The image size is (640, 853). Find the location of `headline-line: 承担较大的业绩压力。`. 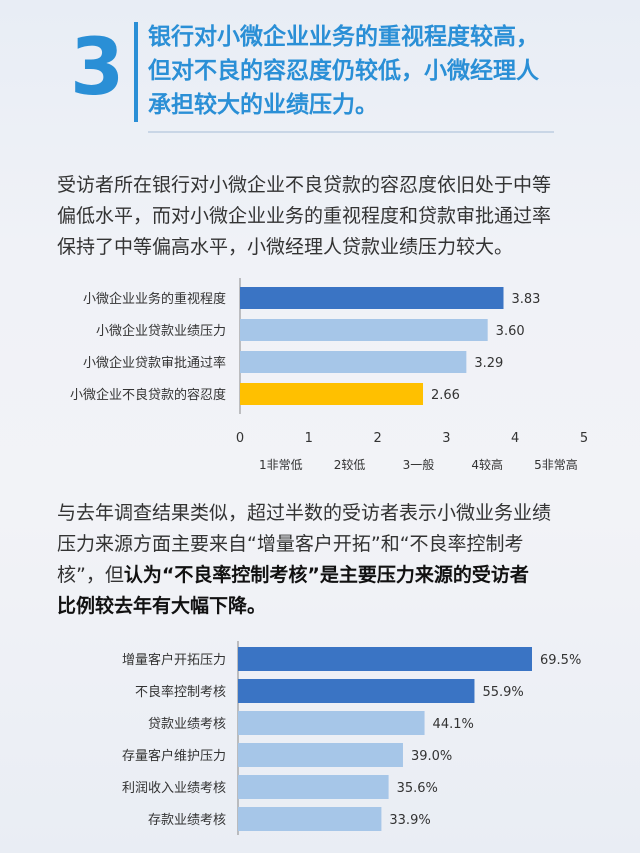

headline-line: 承担较大的业绩压力。 is located at coordinates (263, 105).